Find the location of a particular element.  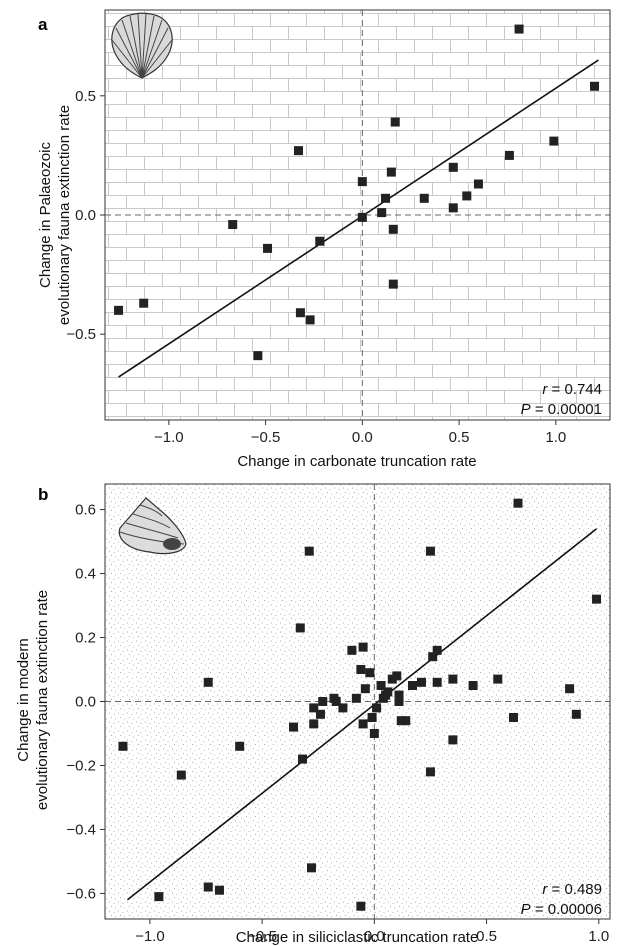

x-tick-label: 1.0 is located at coordinates (598, 936).